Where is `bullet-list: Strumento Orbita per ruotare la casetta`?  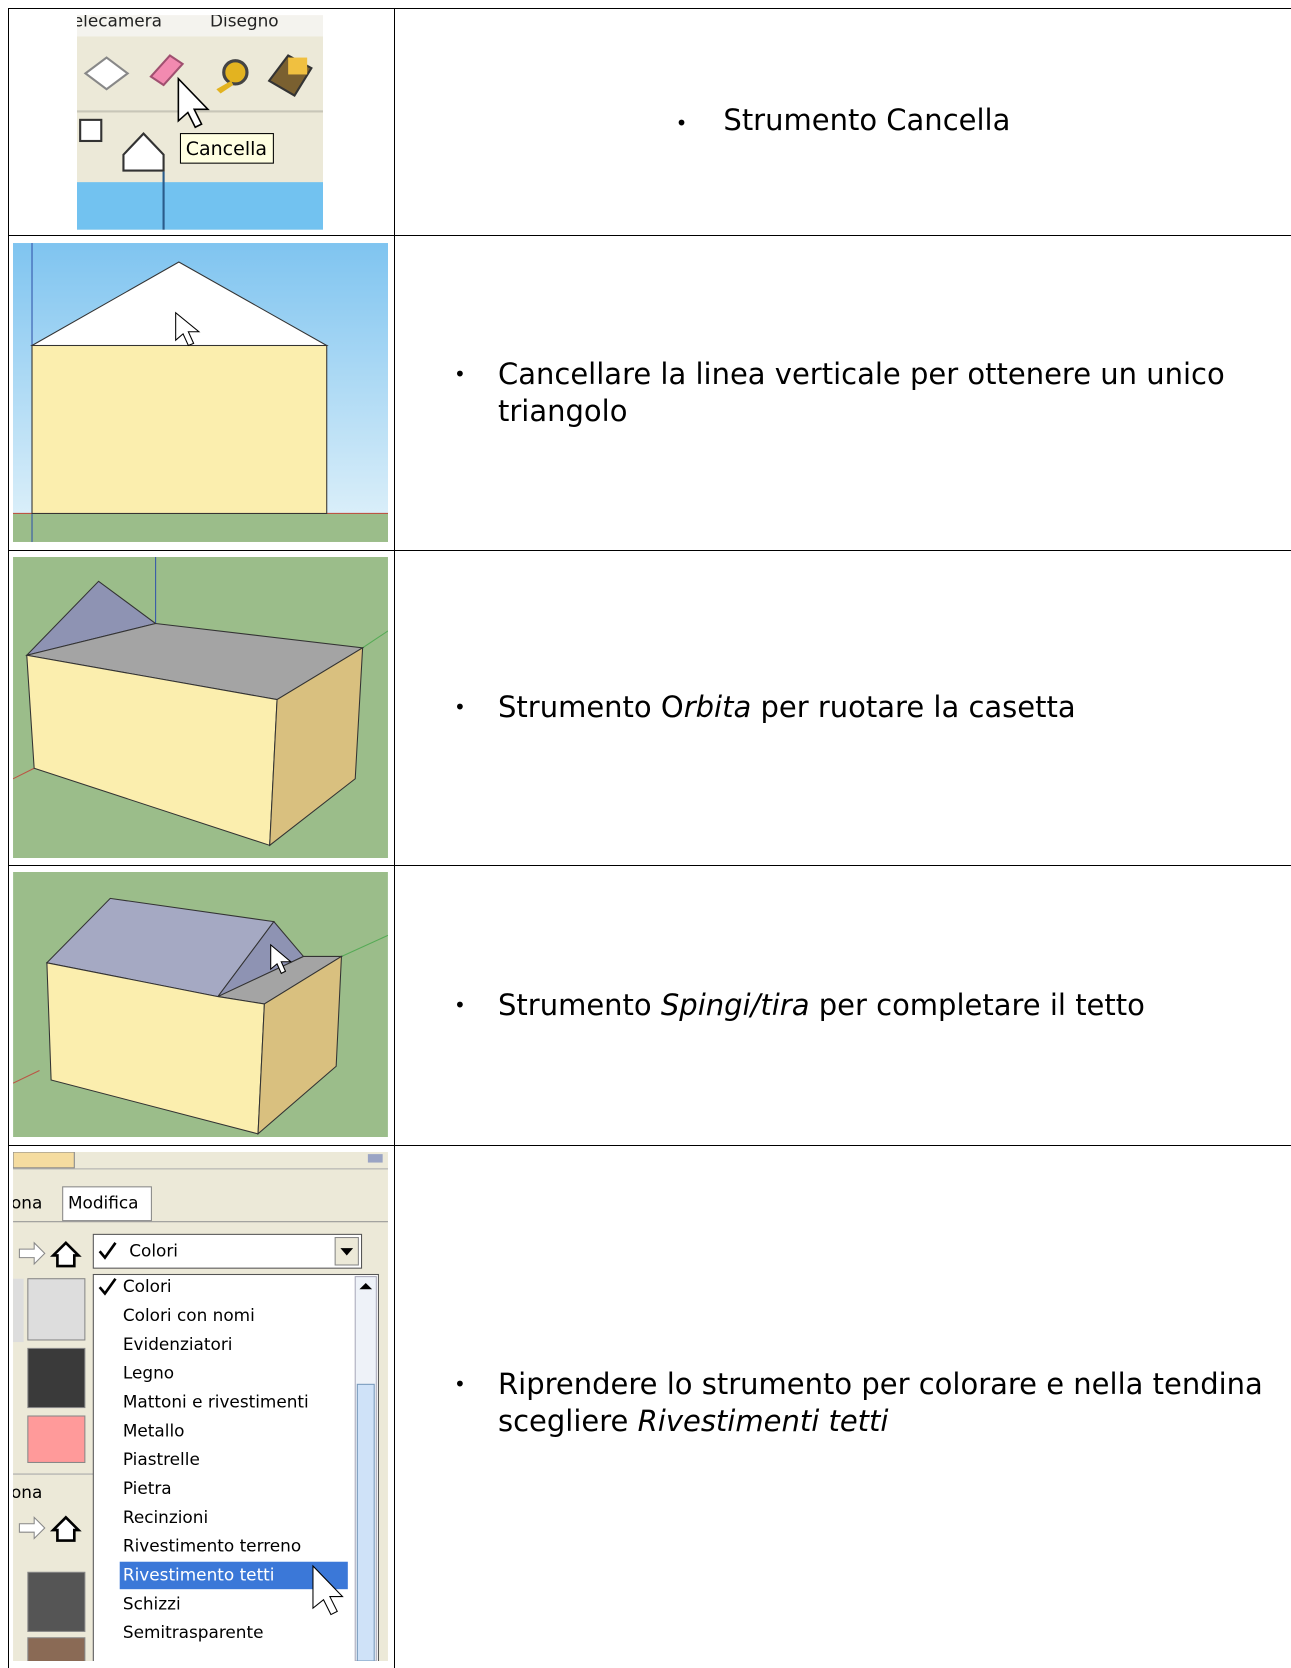 bullet-list: Strumento Orbita per ruotare la casetta is located at coordinates (841, 707).